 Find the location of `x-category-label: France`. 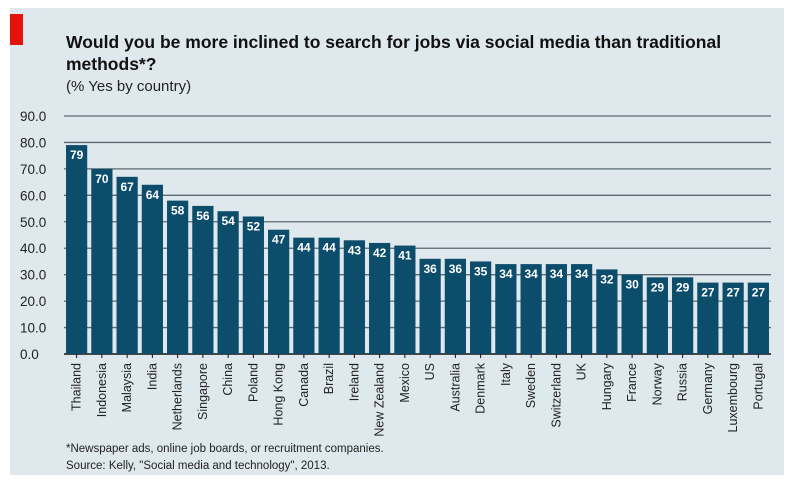

x-category-label: France is located at coordinates (632, 382).